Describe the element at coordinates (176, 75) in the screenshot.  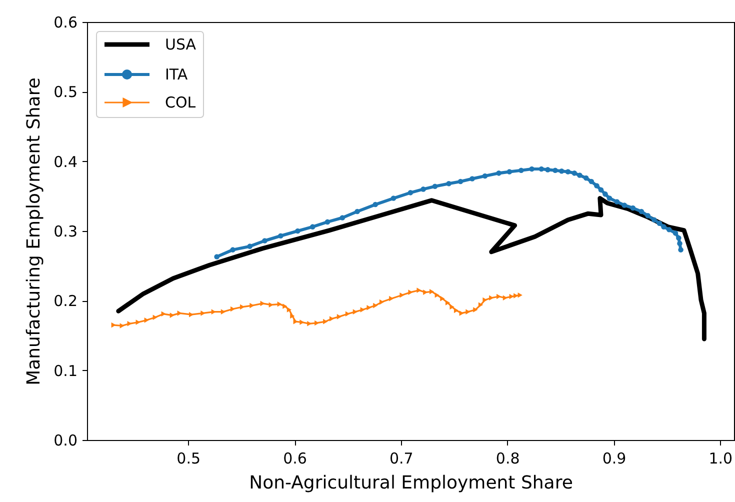
I see `legend-label: ITA` at that location.